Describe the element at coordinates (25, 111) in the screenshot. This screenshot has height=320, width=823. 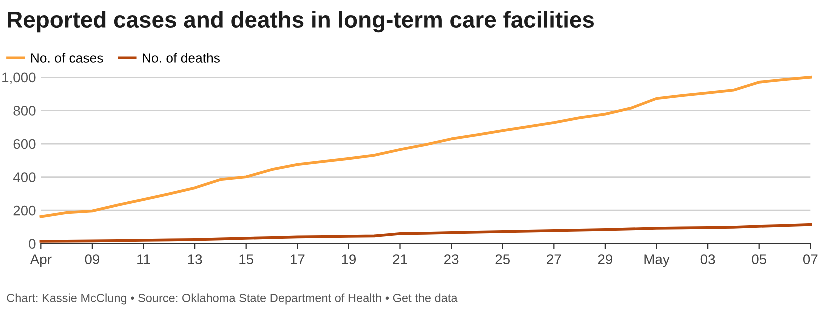
I see `y-tick-label: 800` at that location.